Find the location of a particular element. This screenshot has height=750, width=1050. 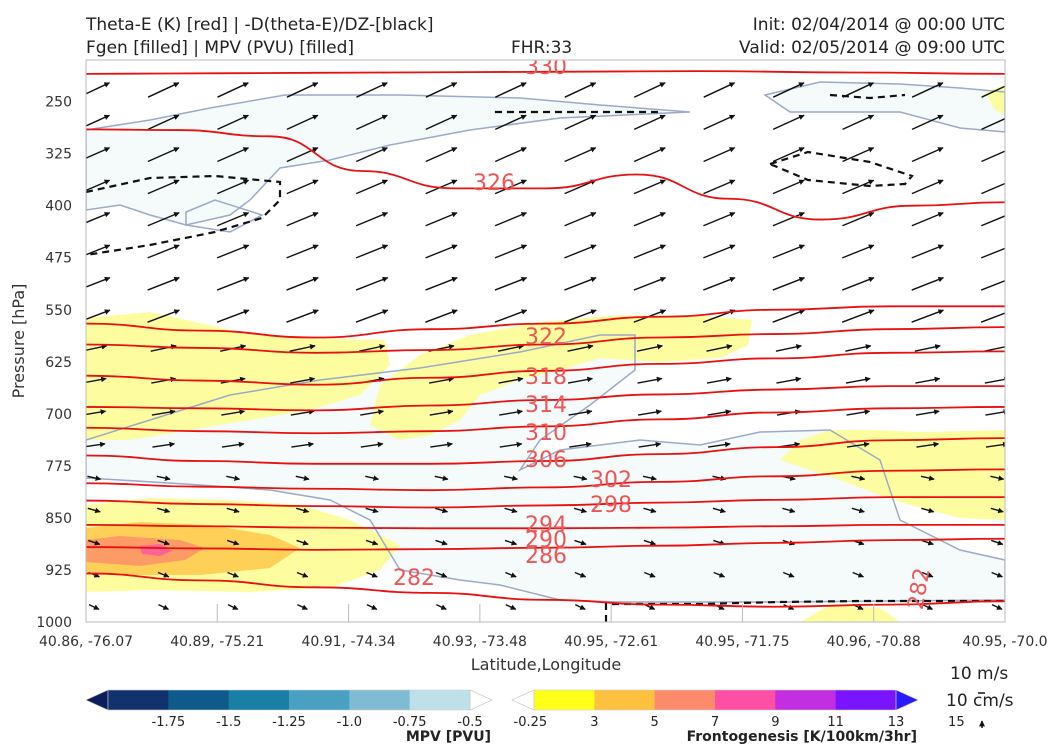

y-tick-label: 325 is located at coordinates (58, 155).